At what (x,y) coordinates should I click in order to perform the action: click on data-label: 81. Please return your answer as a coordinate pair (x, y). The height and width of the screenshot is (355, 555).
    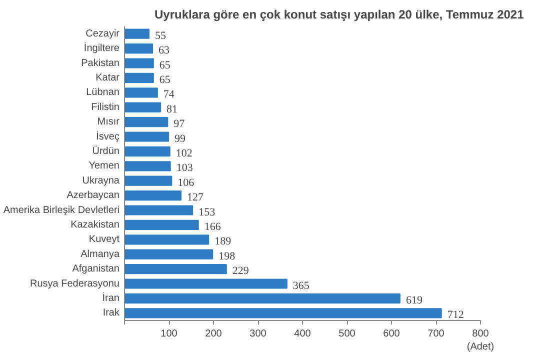
    Looking at the image, I should click on (172, 109).